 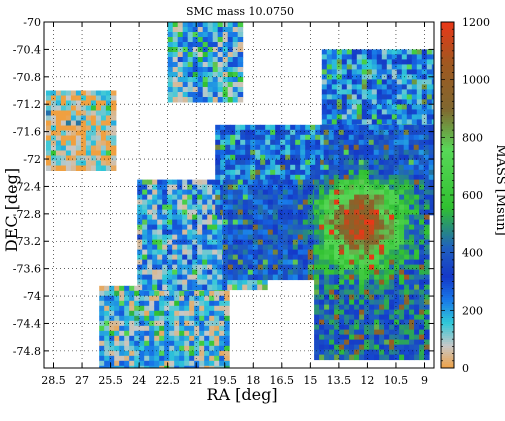 I want to click on x-tick-label: 13.5, so click(x=339, y=380).